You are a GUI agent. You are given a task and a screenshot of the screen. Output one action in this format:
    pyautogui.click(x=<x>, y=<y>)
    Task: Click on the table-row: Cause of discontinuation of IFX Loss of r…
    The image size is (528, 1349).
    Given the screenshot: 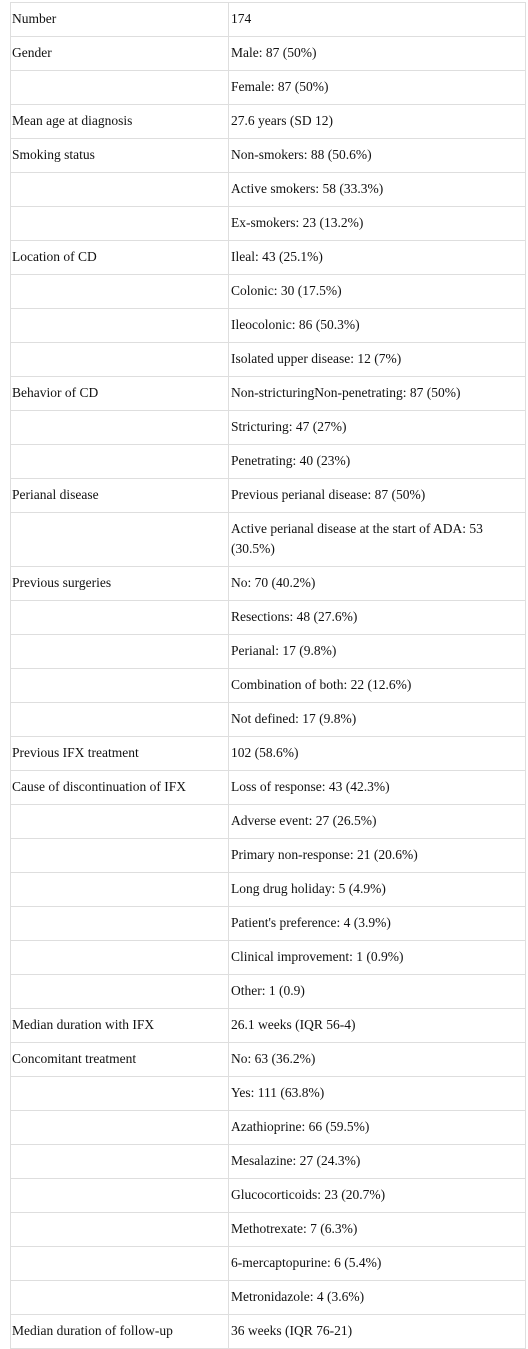 What is the action you would take?
    pyautogui.click(x=268, y=787)
    